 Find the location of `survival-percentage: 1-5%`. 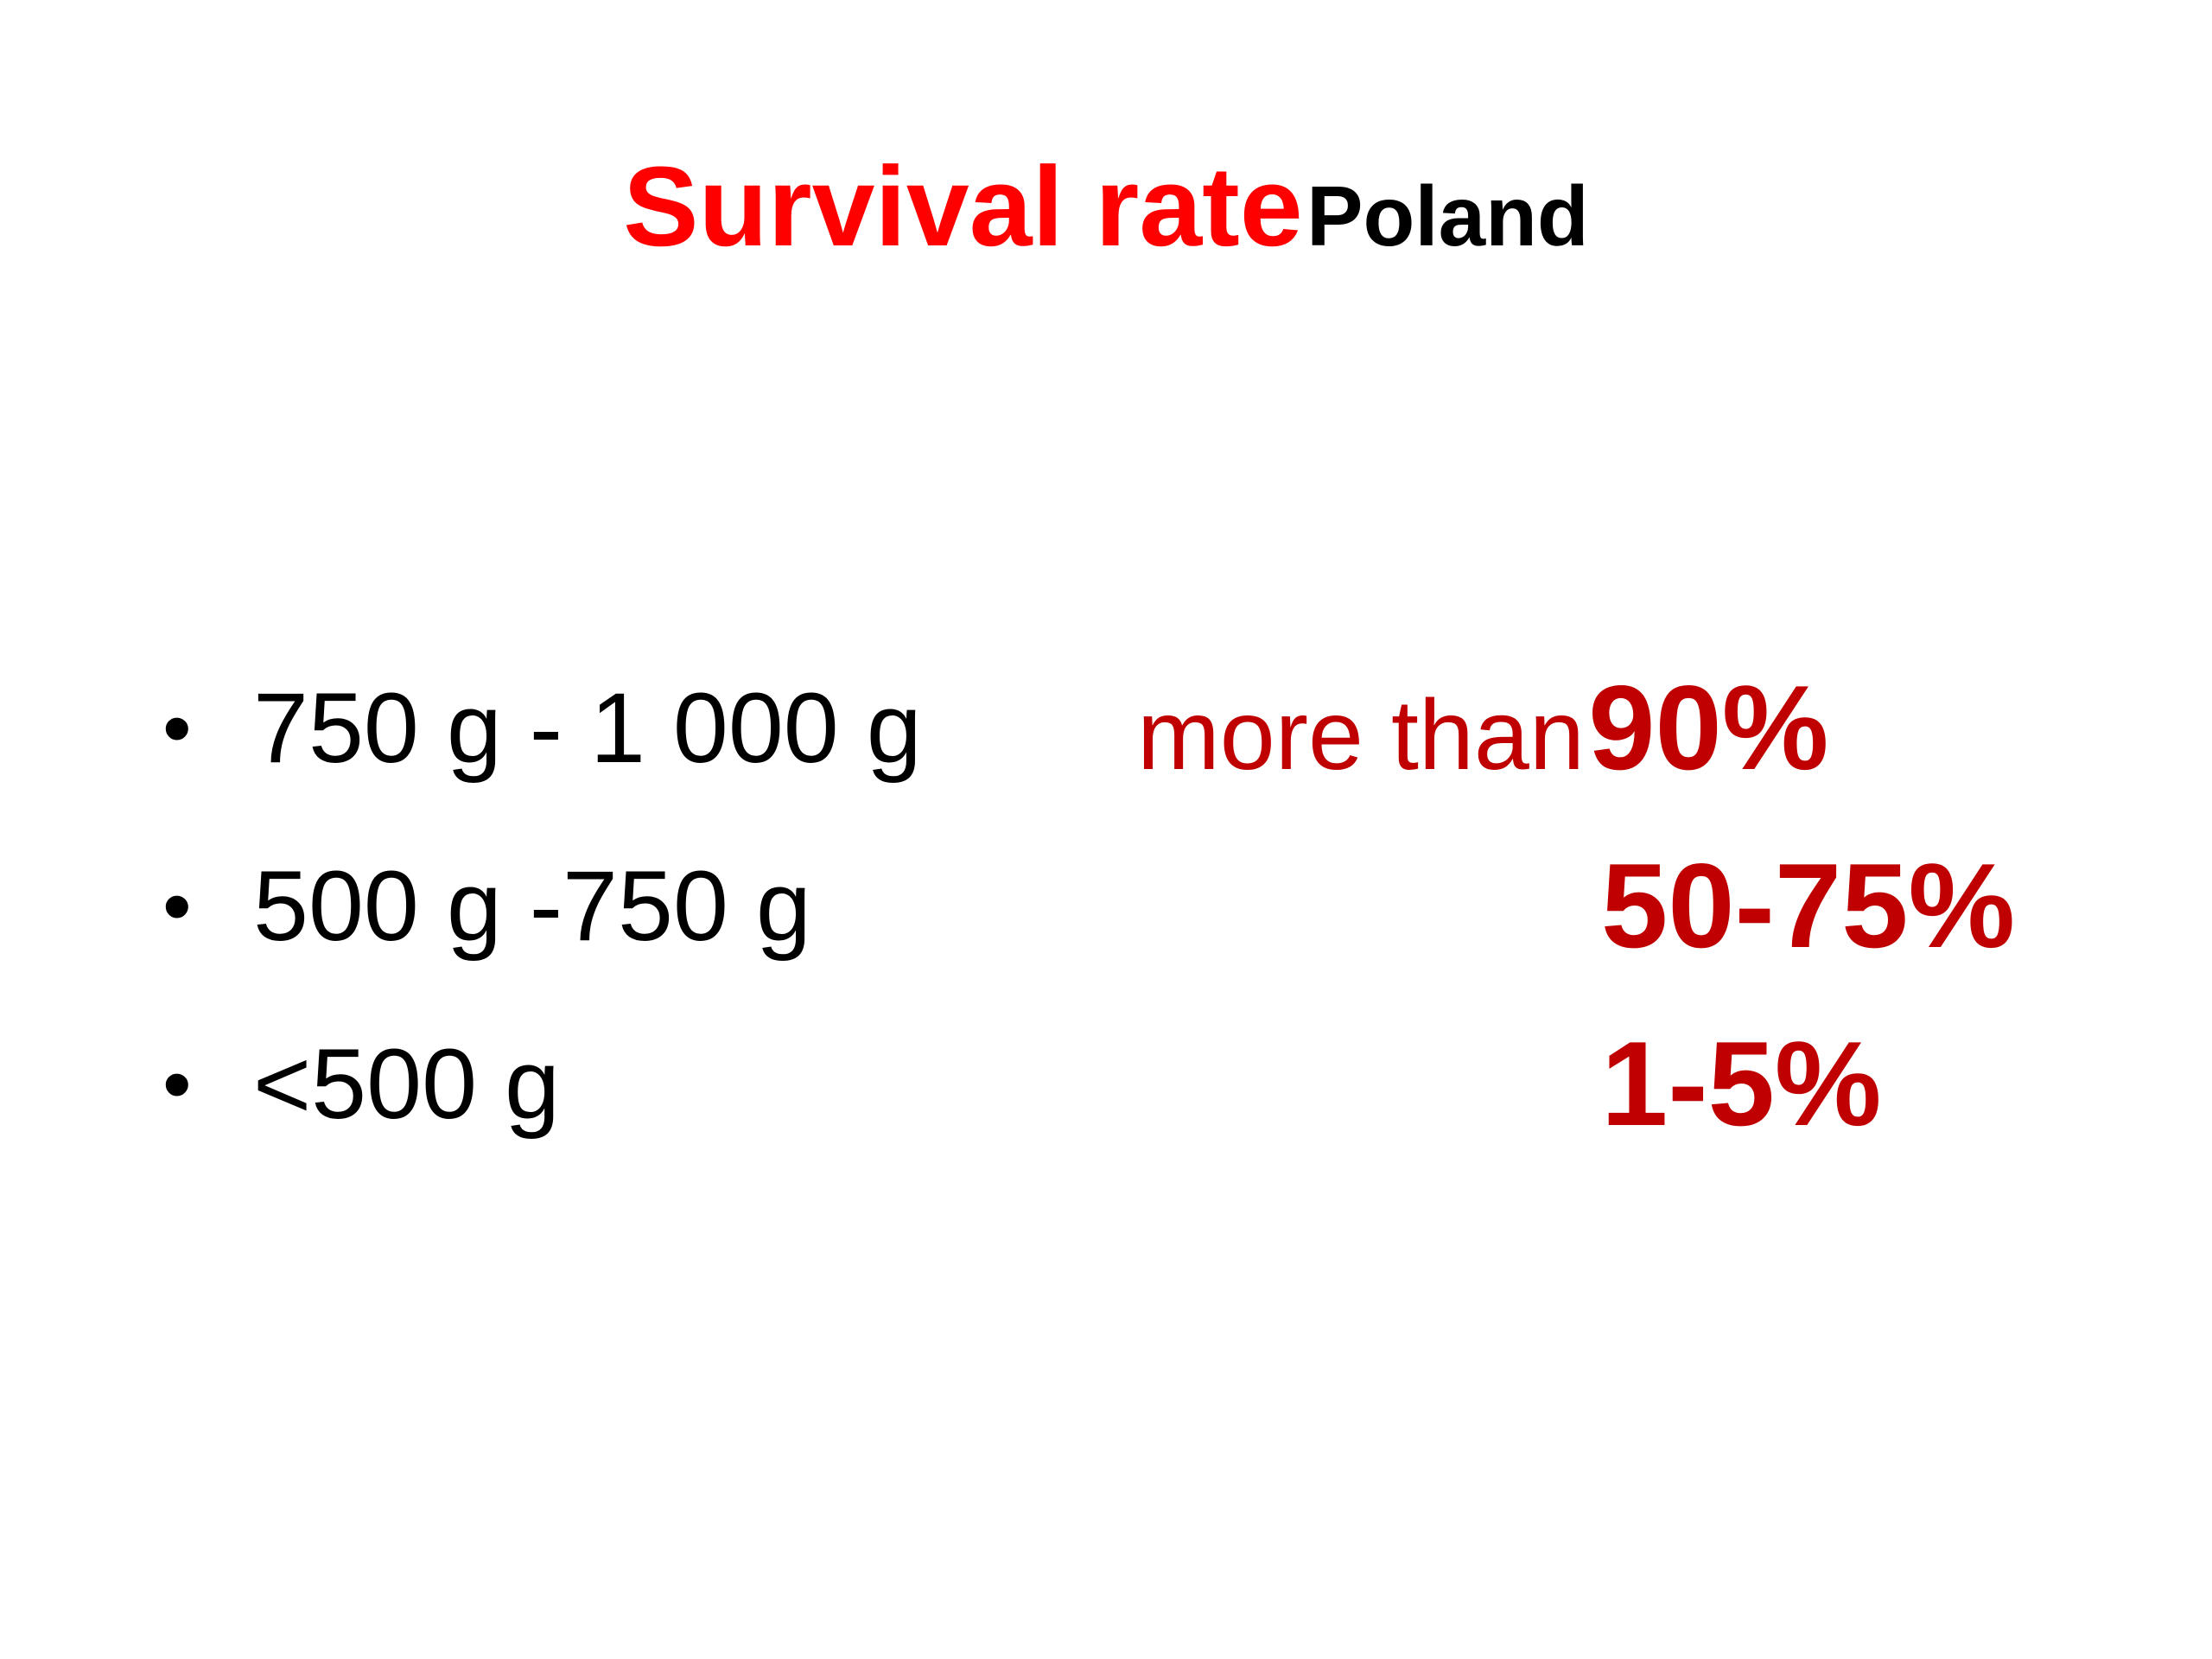

survival-percentage: 1-5% is located at coordinates (1741, 1084).